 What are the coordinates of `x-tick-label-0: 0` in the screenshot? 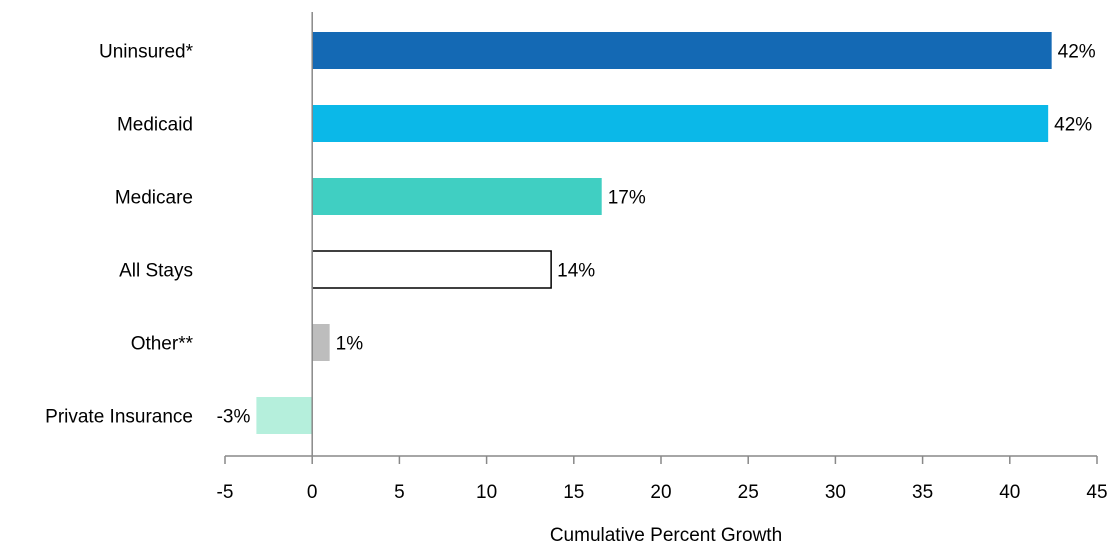 It's located at (312, 492).